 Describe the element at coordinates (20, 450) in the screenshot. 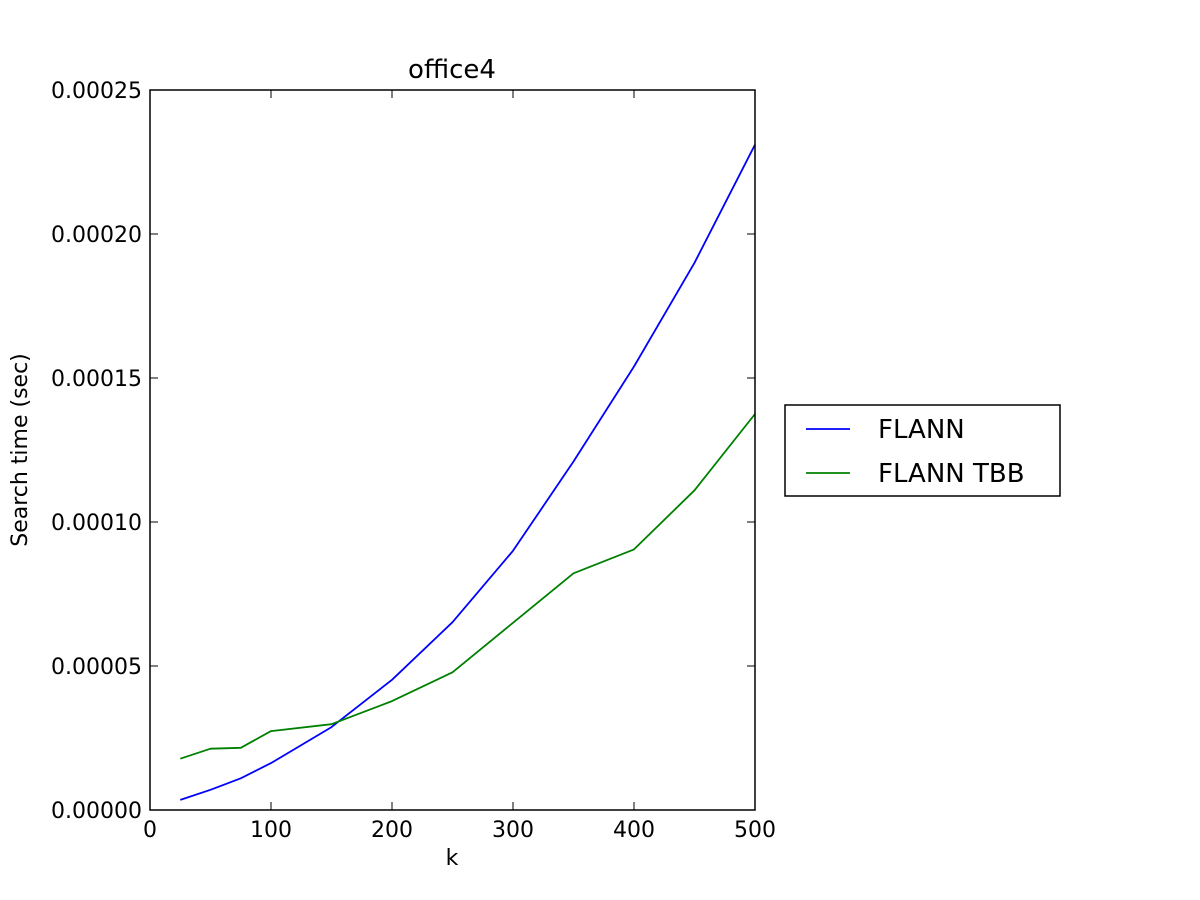

I see `y-axis-label: Search time (sec)` at that location.